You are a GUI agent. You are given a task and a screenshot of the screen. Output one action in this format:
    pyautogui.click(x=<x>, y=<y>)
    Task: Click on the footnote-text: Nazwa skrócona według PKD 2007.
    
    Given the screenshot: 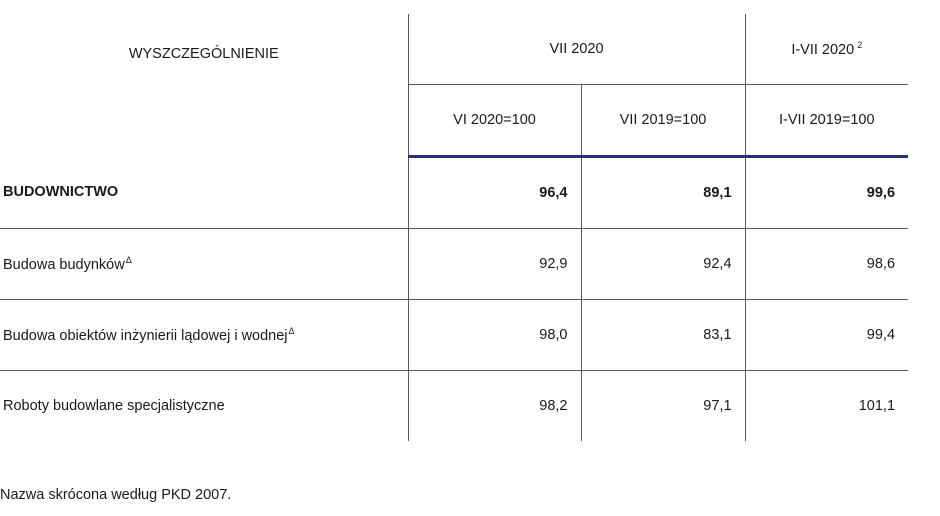 What is the action you would take?
    pyautogui.click(x=116, y=495)
    